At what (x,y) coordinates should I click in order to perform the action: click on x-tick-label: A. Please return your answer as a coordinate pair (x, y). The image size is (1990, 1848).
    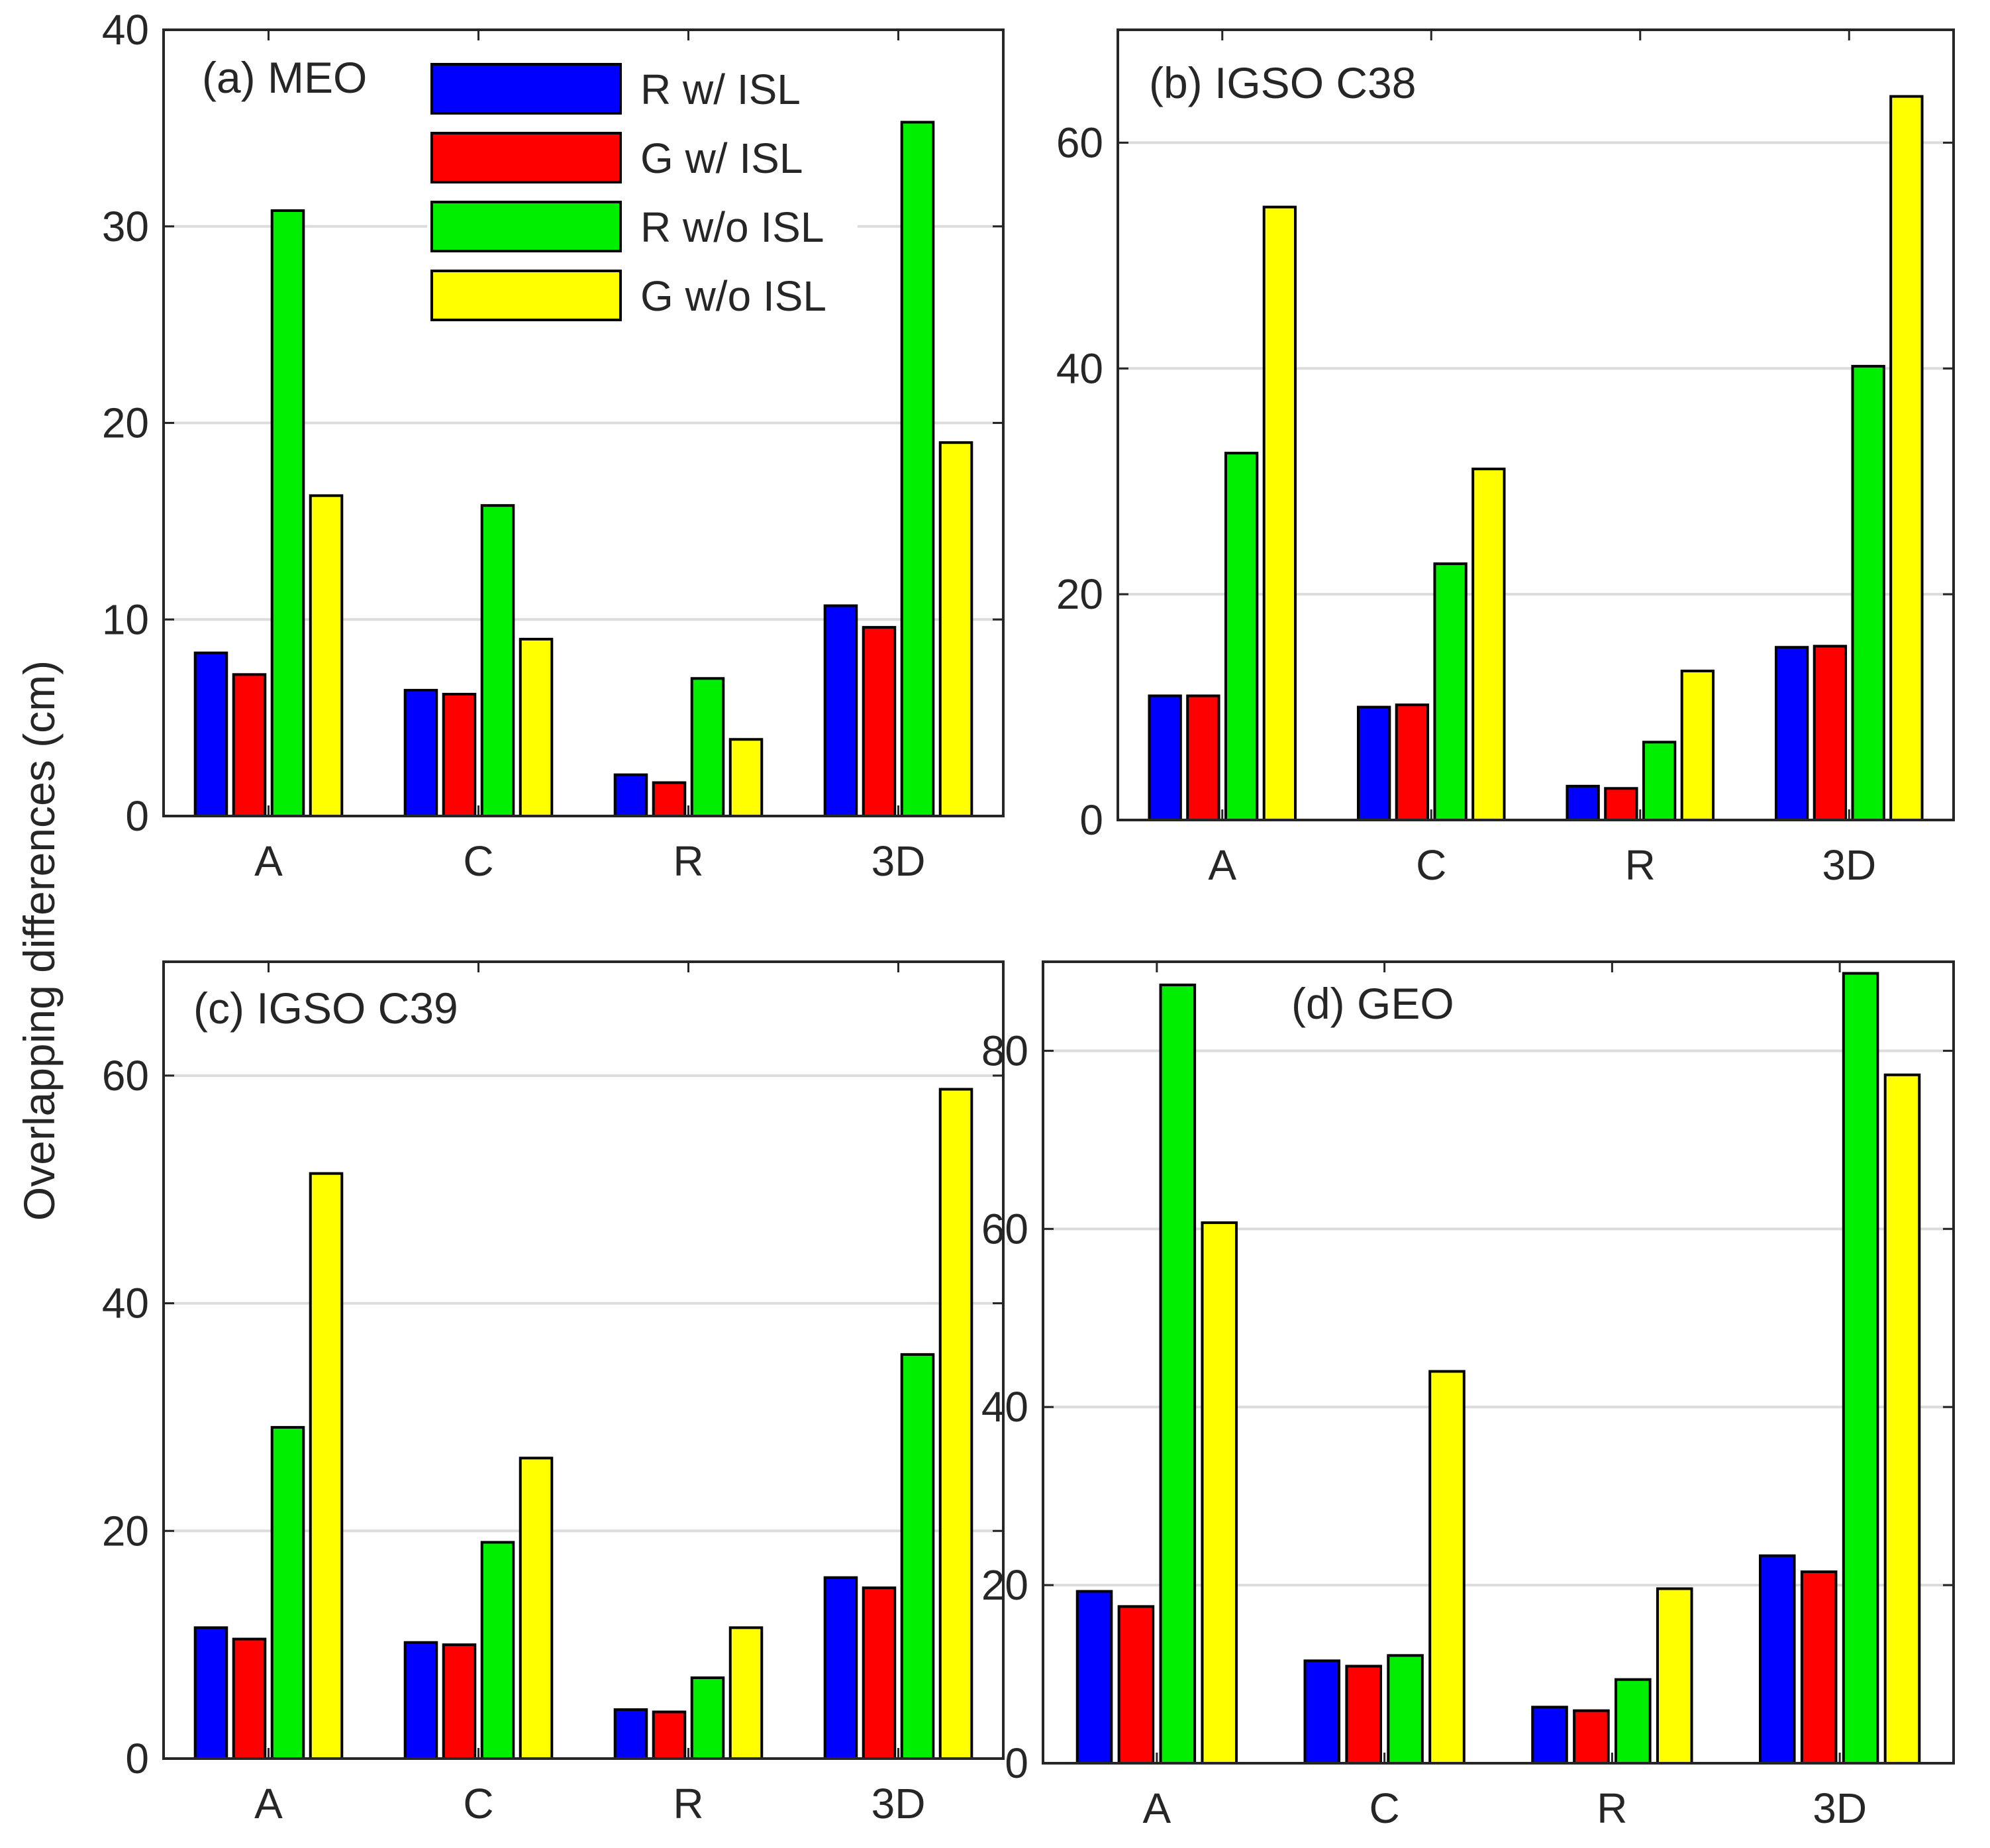
    Looking at the image, I should click on (1222, 865).